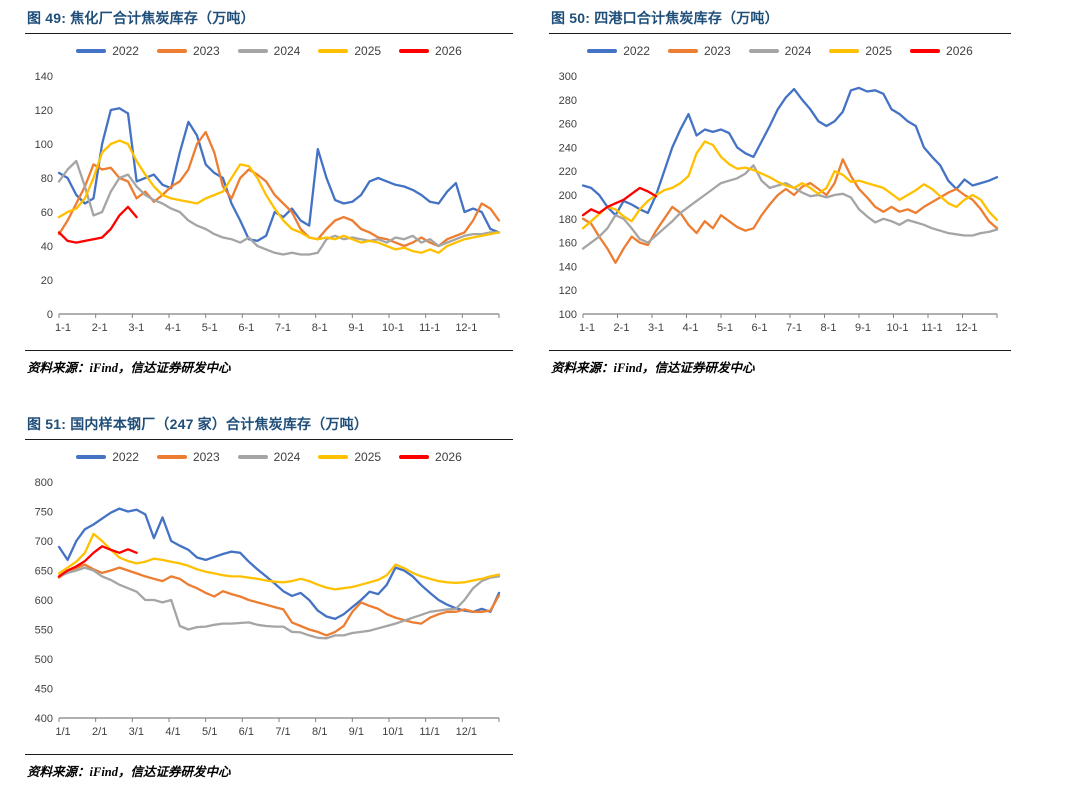 The height and width of the screenshot is (803, 1080). I want to click on figure-50-title: 图 50: 四港口合计焦炭库存（万吨）, so click(665, 18).